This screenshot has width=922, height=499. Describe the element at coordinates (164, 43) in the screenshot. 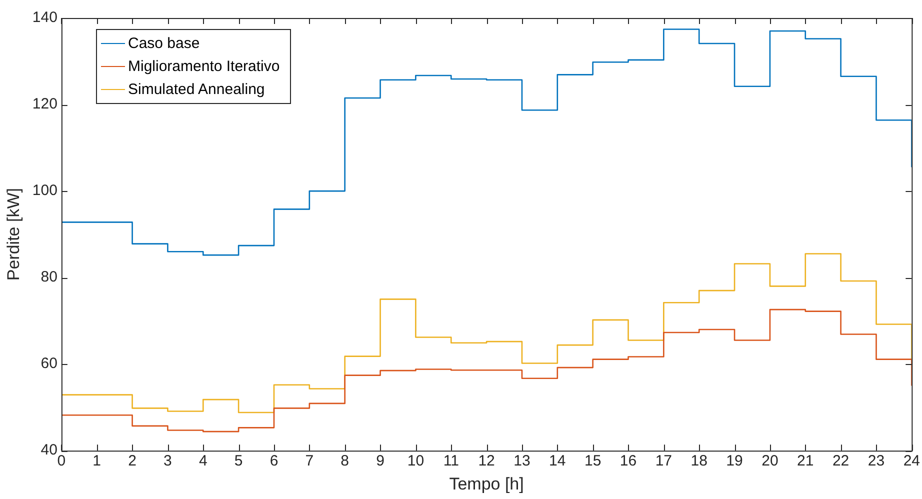

I see `legend-label: Caso base` at that location.